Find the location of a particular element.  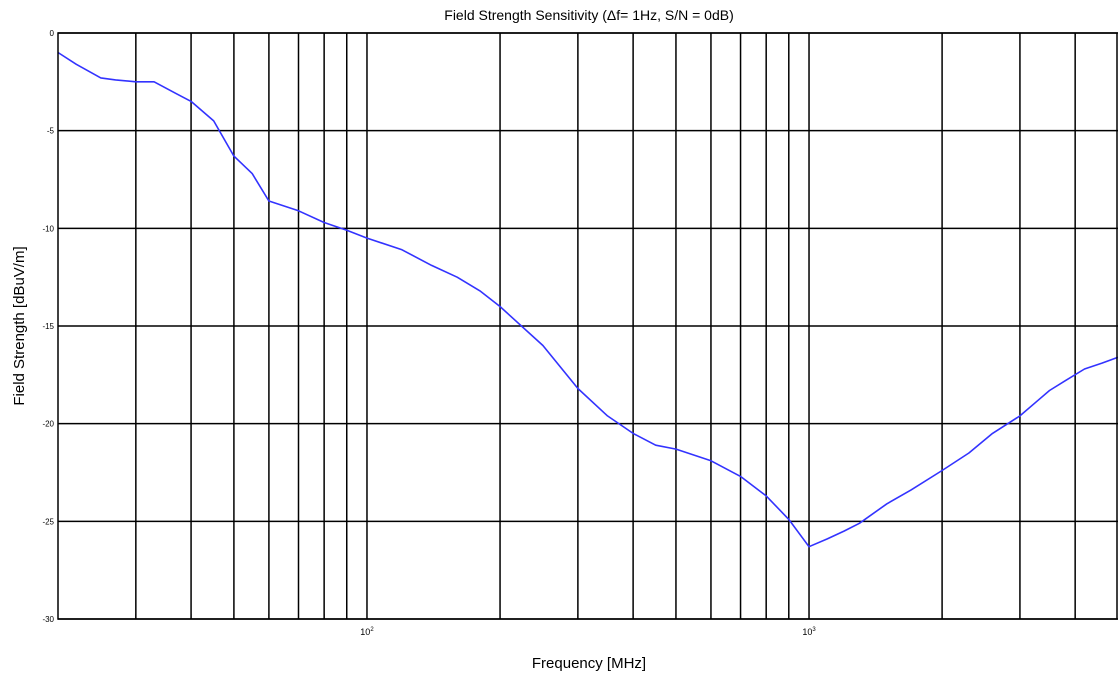

x-tick-label: 102 is located at coordinates (367, 632).